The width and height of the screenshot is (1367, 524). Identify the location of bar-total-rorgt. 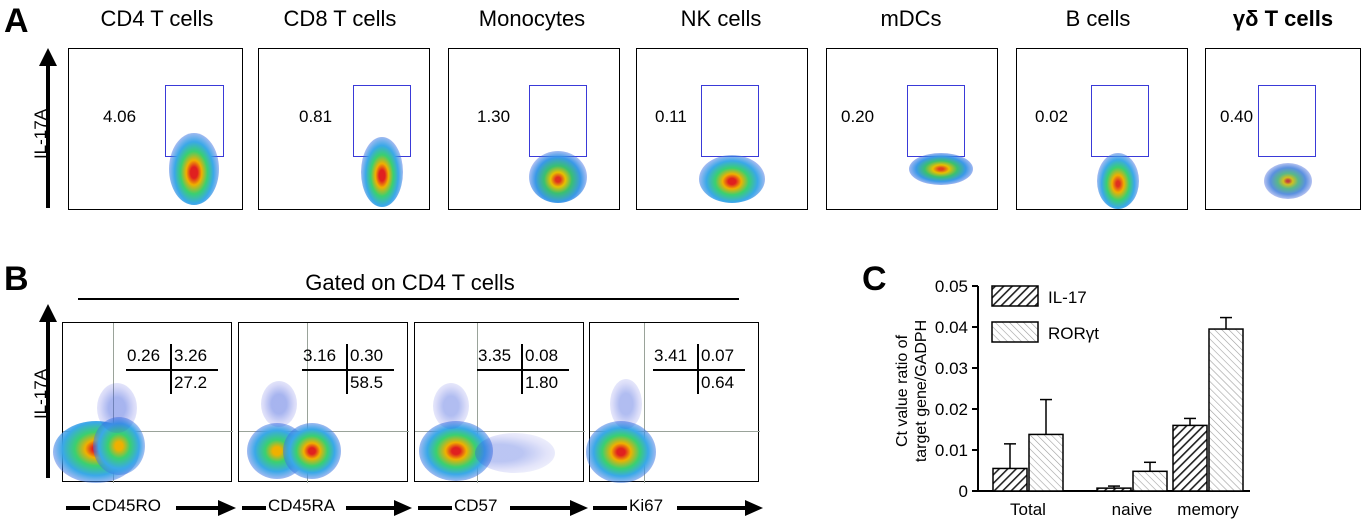
(1046, 462).